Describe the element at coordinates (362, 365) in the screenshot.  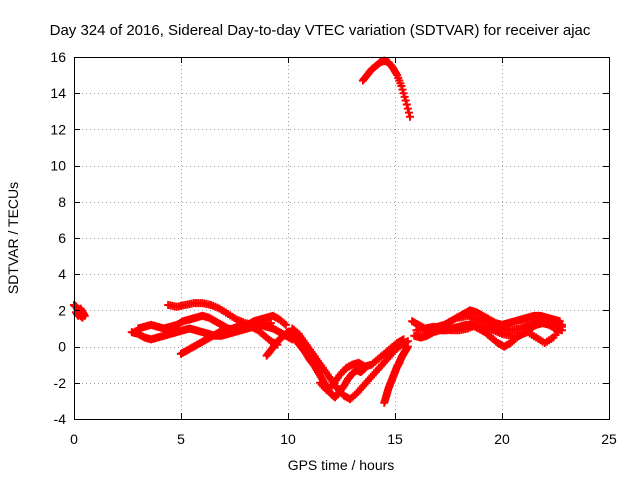
I see `series-track7` at that location.